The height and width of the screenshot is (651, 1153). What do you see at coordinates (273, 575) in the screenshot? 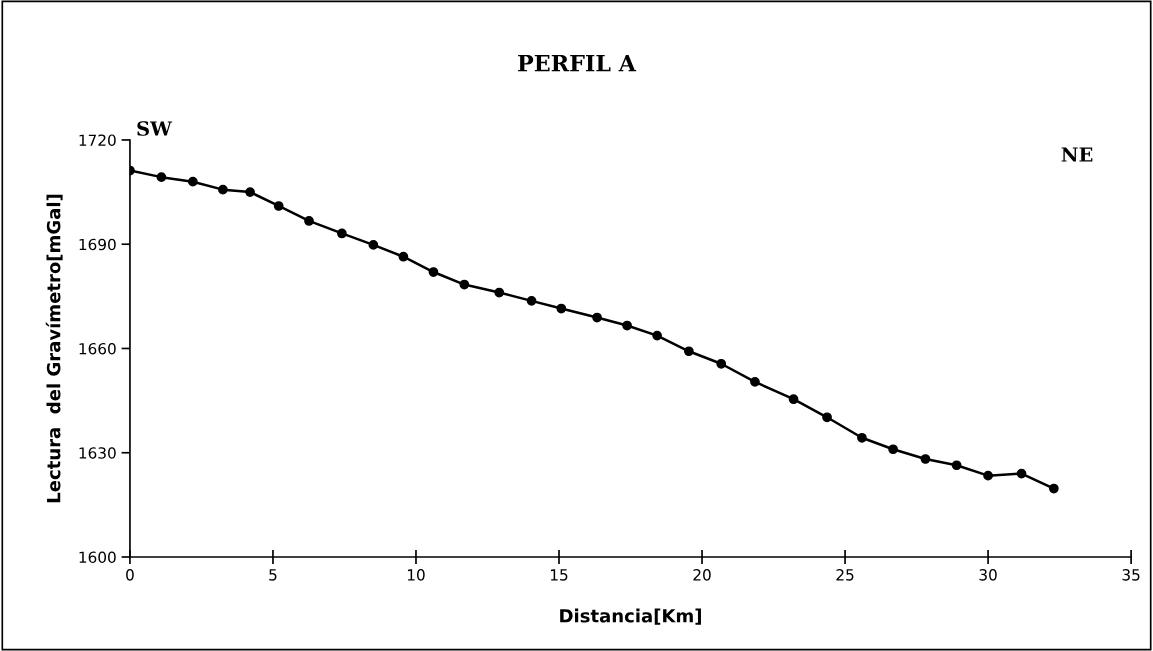
I see `x-tick-label: 5` at bounding box center [273, 575].